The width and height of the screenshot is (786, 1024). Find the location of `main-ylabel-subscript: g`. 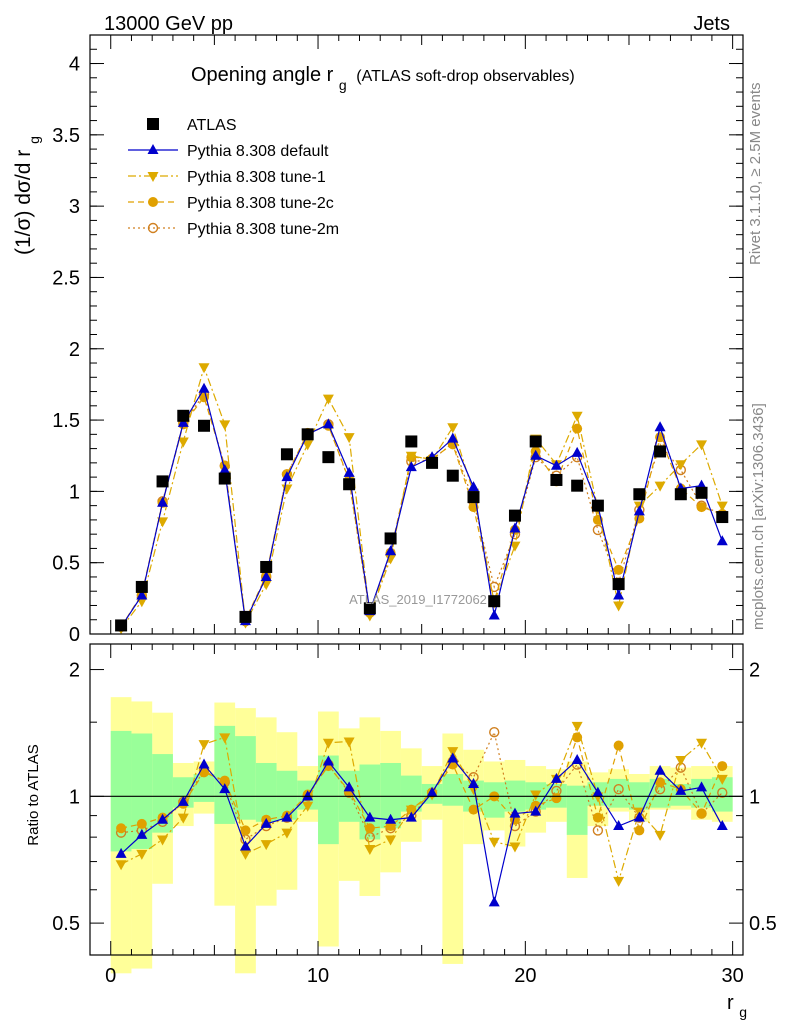

main-ylabel-subscript: g is located at coordinates (34, 140).